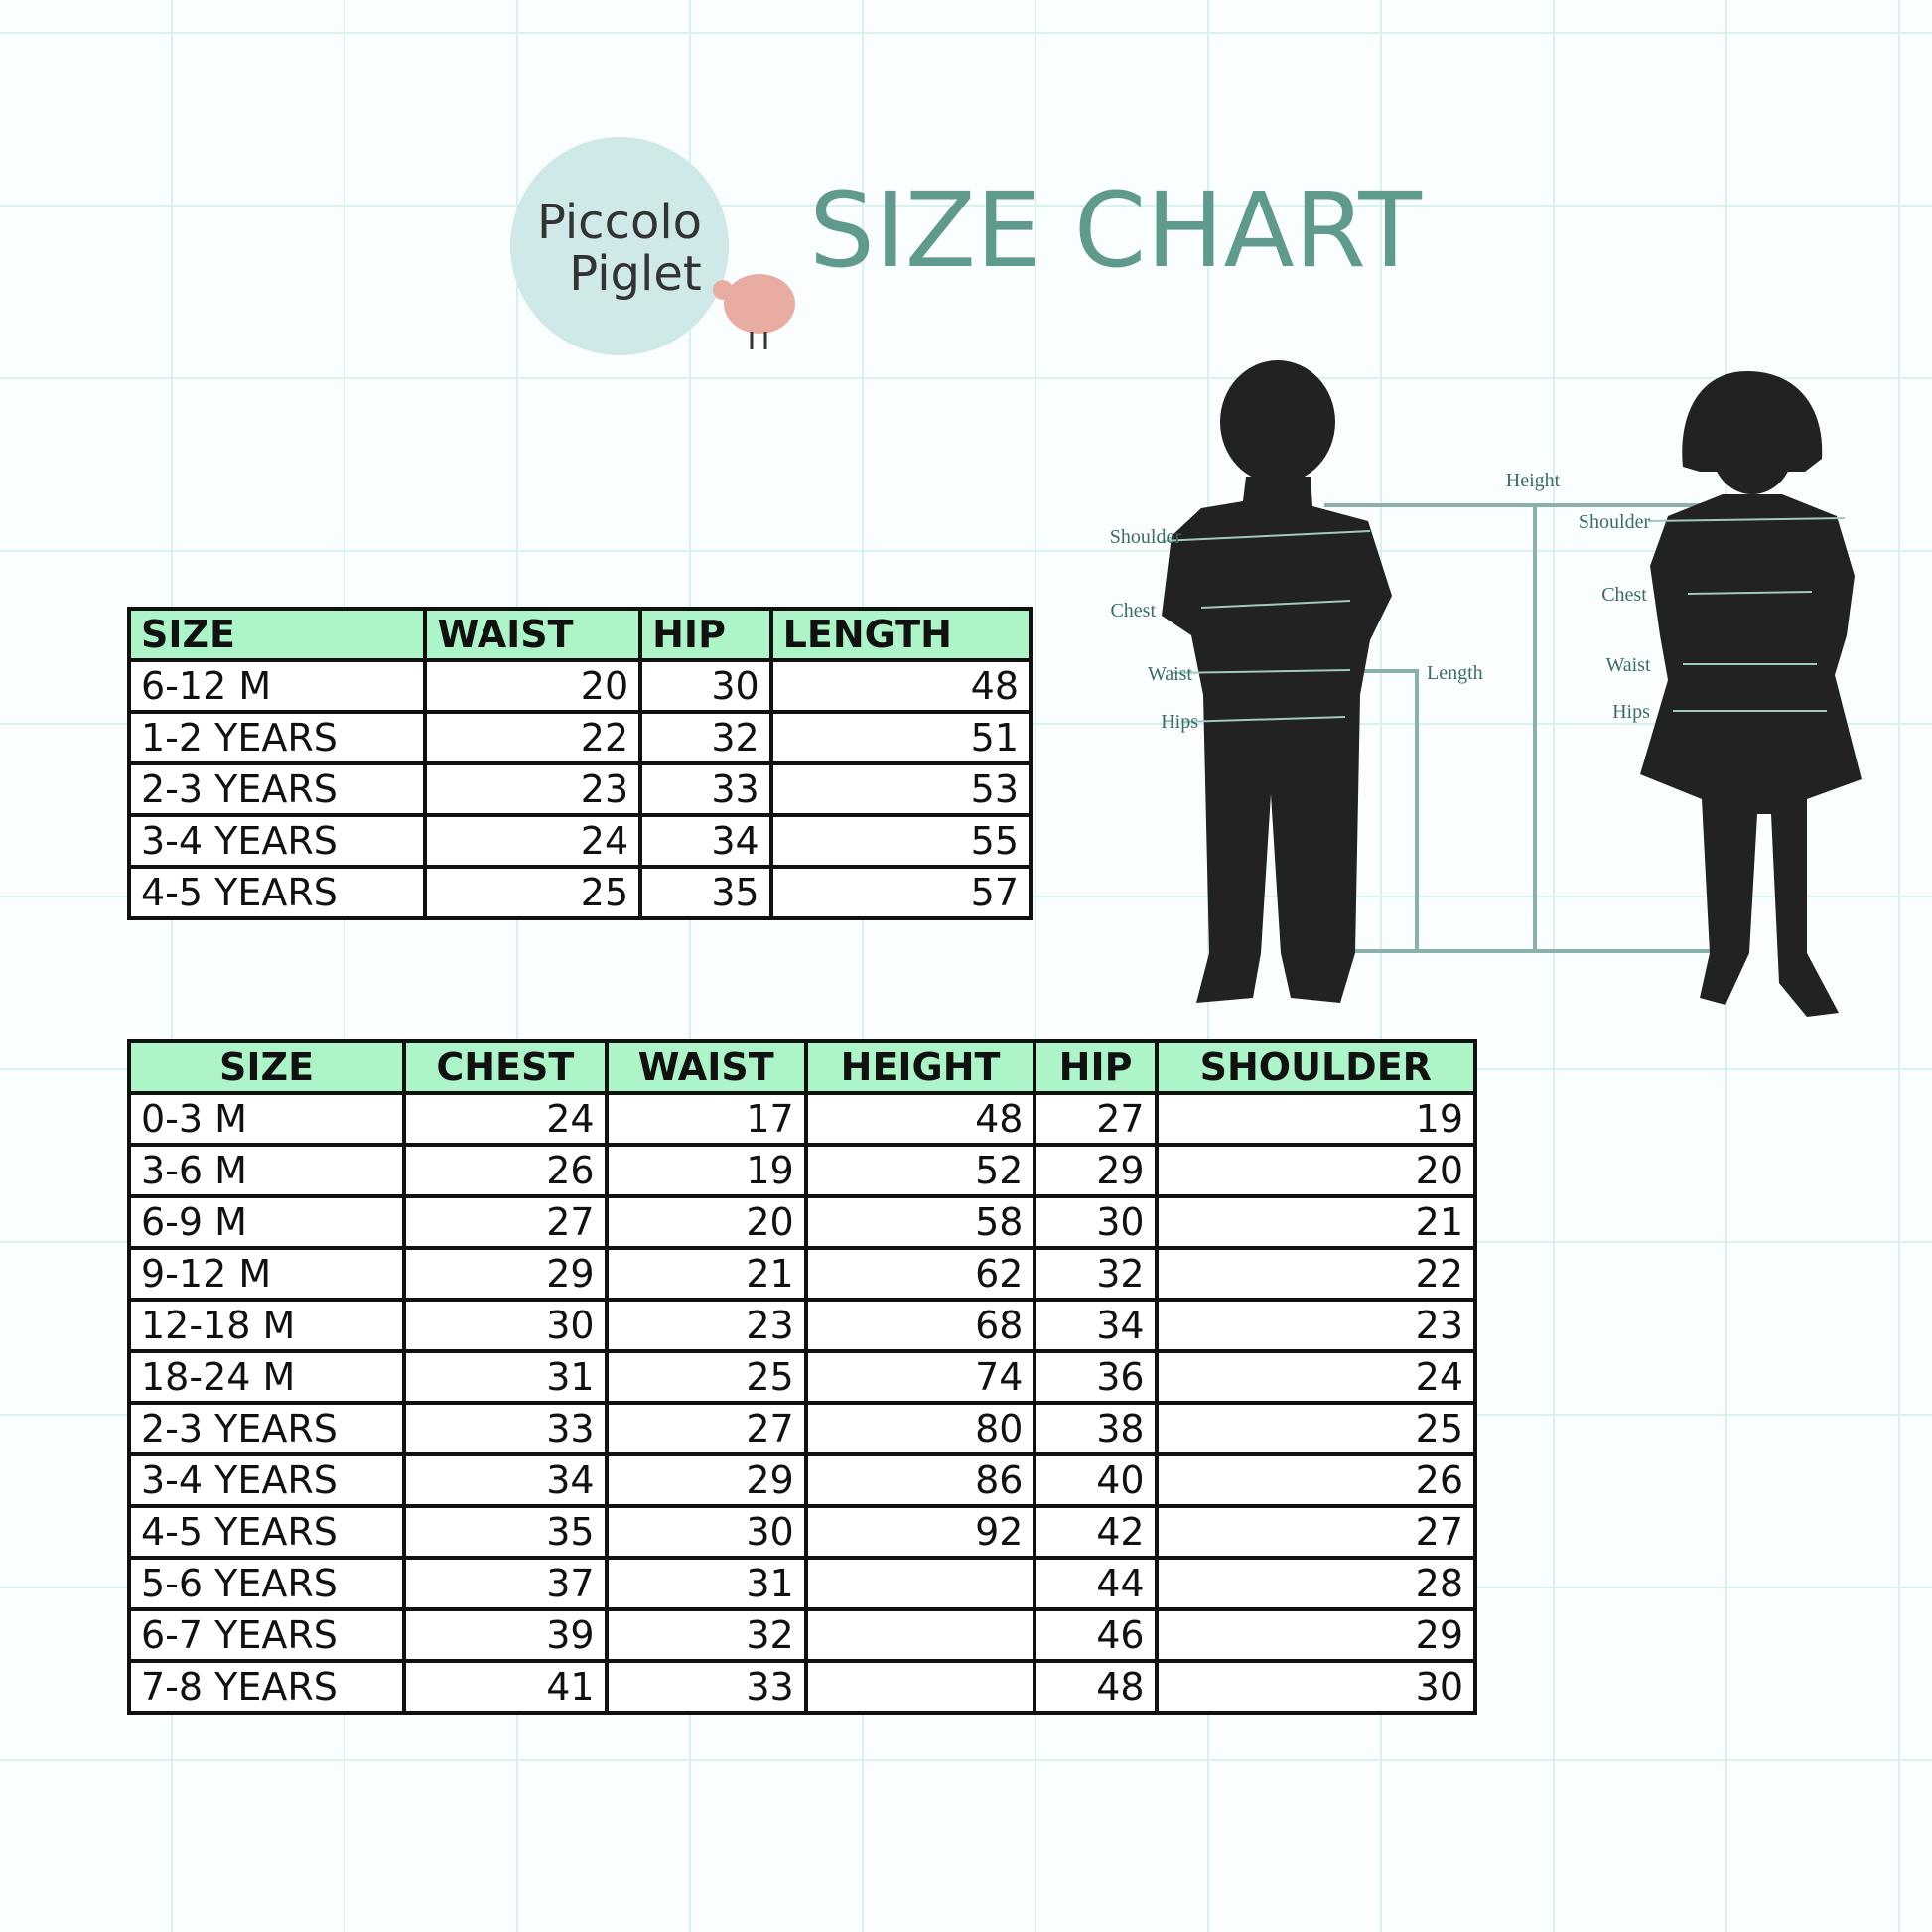 Image resolution: width=1932 pixels, height=1932 pixels. What do you see at coordinates (277, 737) in the screenshot?
I see `table-cell: 1-2 YEARS` at bounding box center [277, 737].